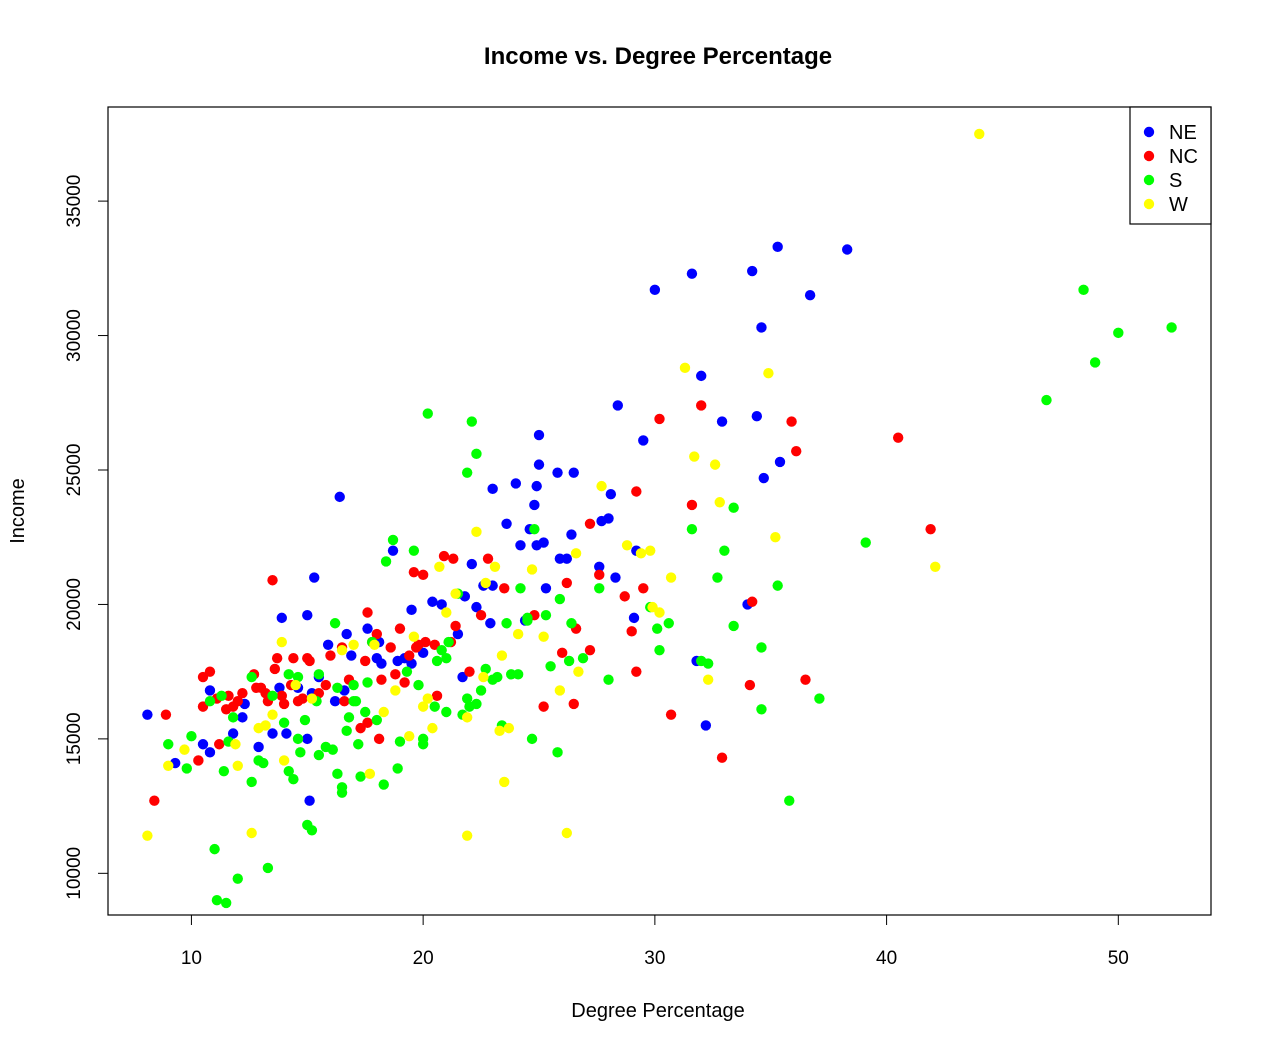  Describe the element at coordinates (655, 941) in the screenshot. I see `x-axis: 10 20 30 40 50` at that location.